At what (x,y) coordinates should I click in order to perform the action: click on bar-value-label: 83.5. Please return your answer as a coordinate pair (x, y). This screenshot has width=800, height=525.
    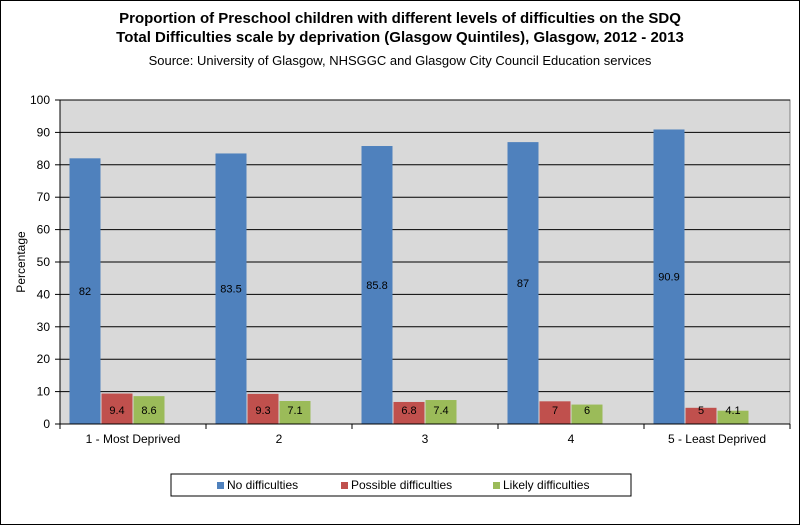
    Looking at the image, I should click on (230, 290).